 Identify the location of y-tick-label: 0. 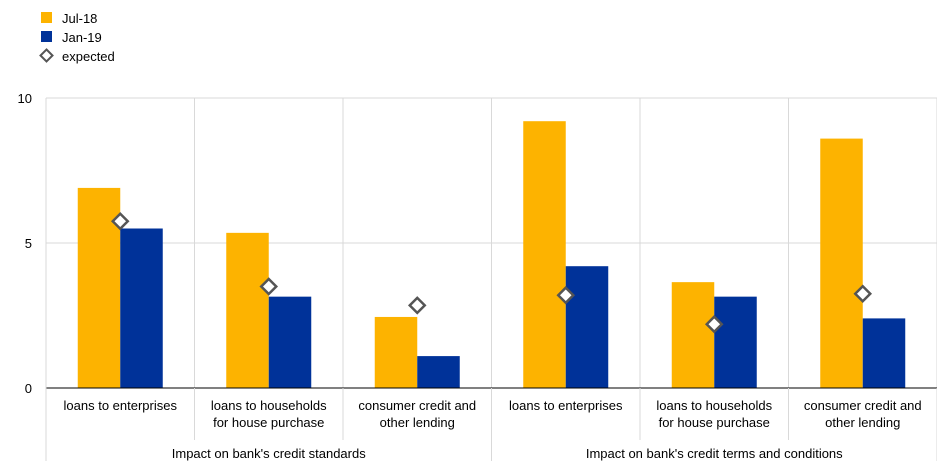
(28, 388).